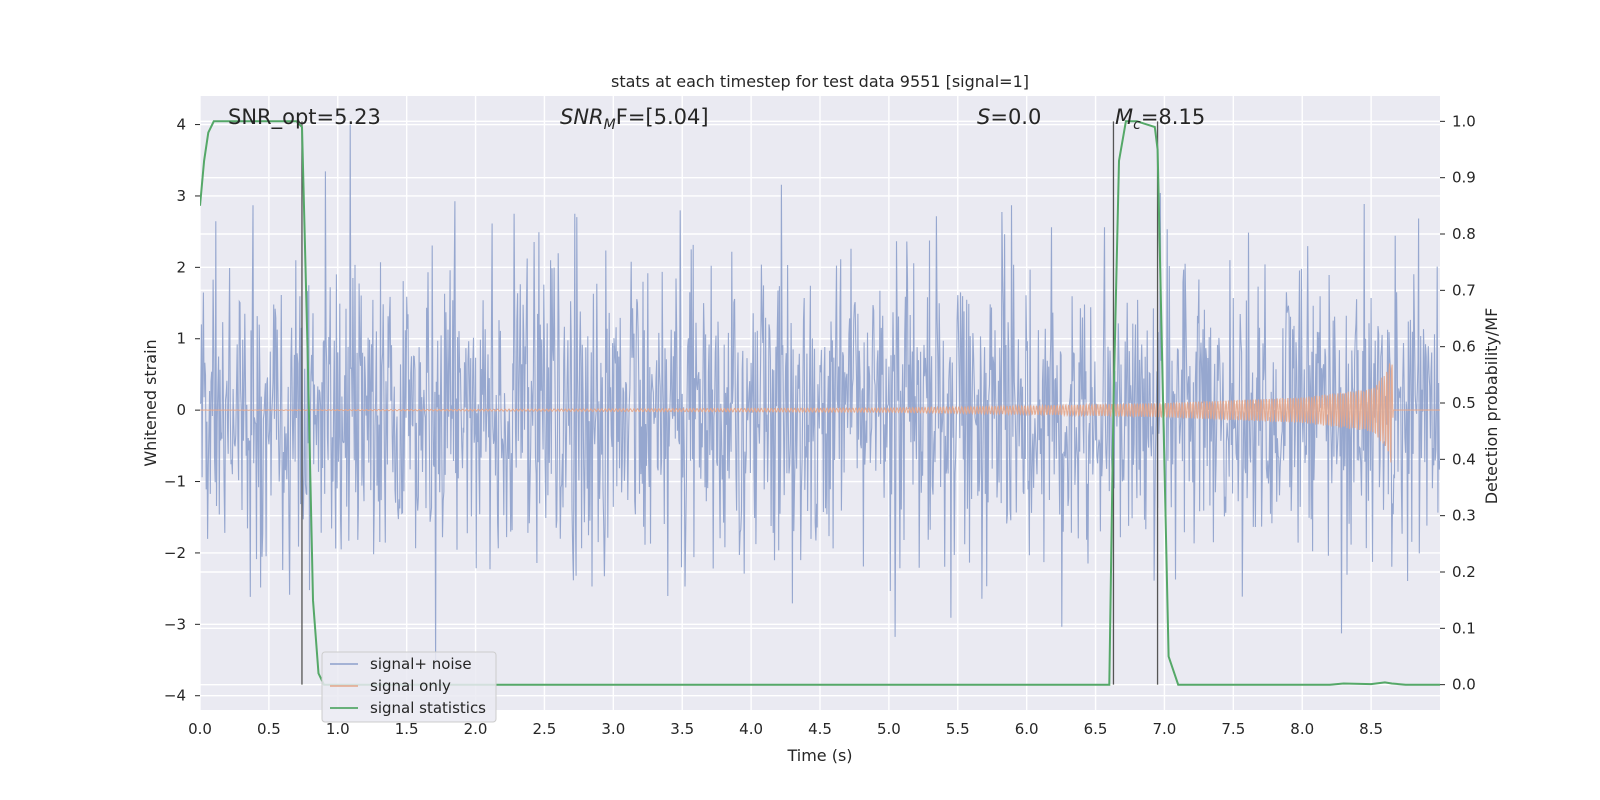 The height and width of the screenshot is (800, 1600). I want to click on y-right-tick-label: 0.3, so click(1464, 516).